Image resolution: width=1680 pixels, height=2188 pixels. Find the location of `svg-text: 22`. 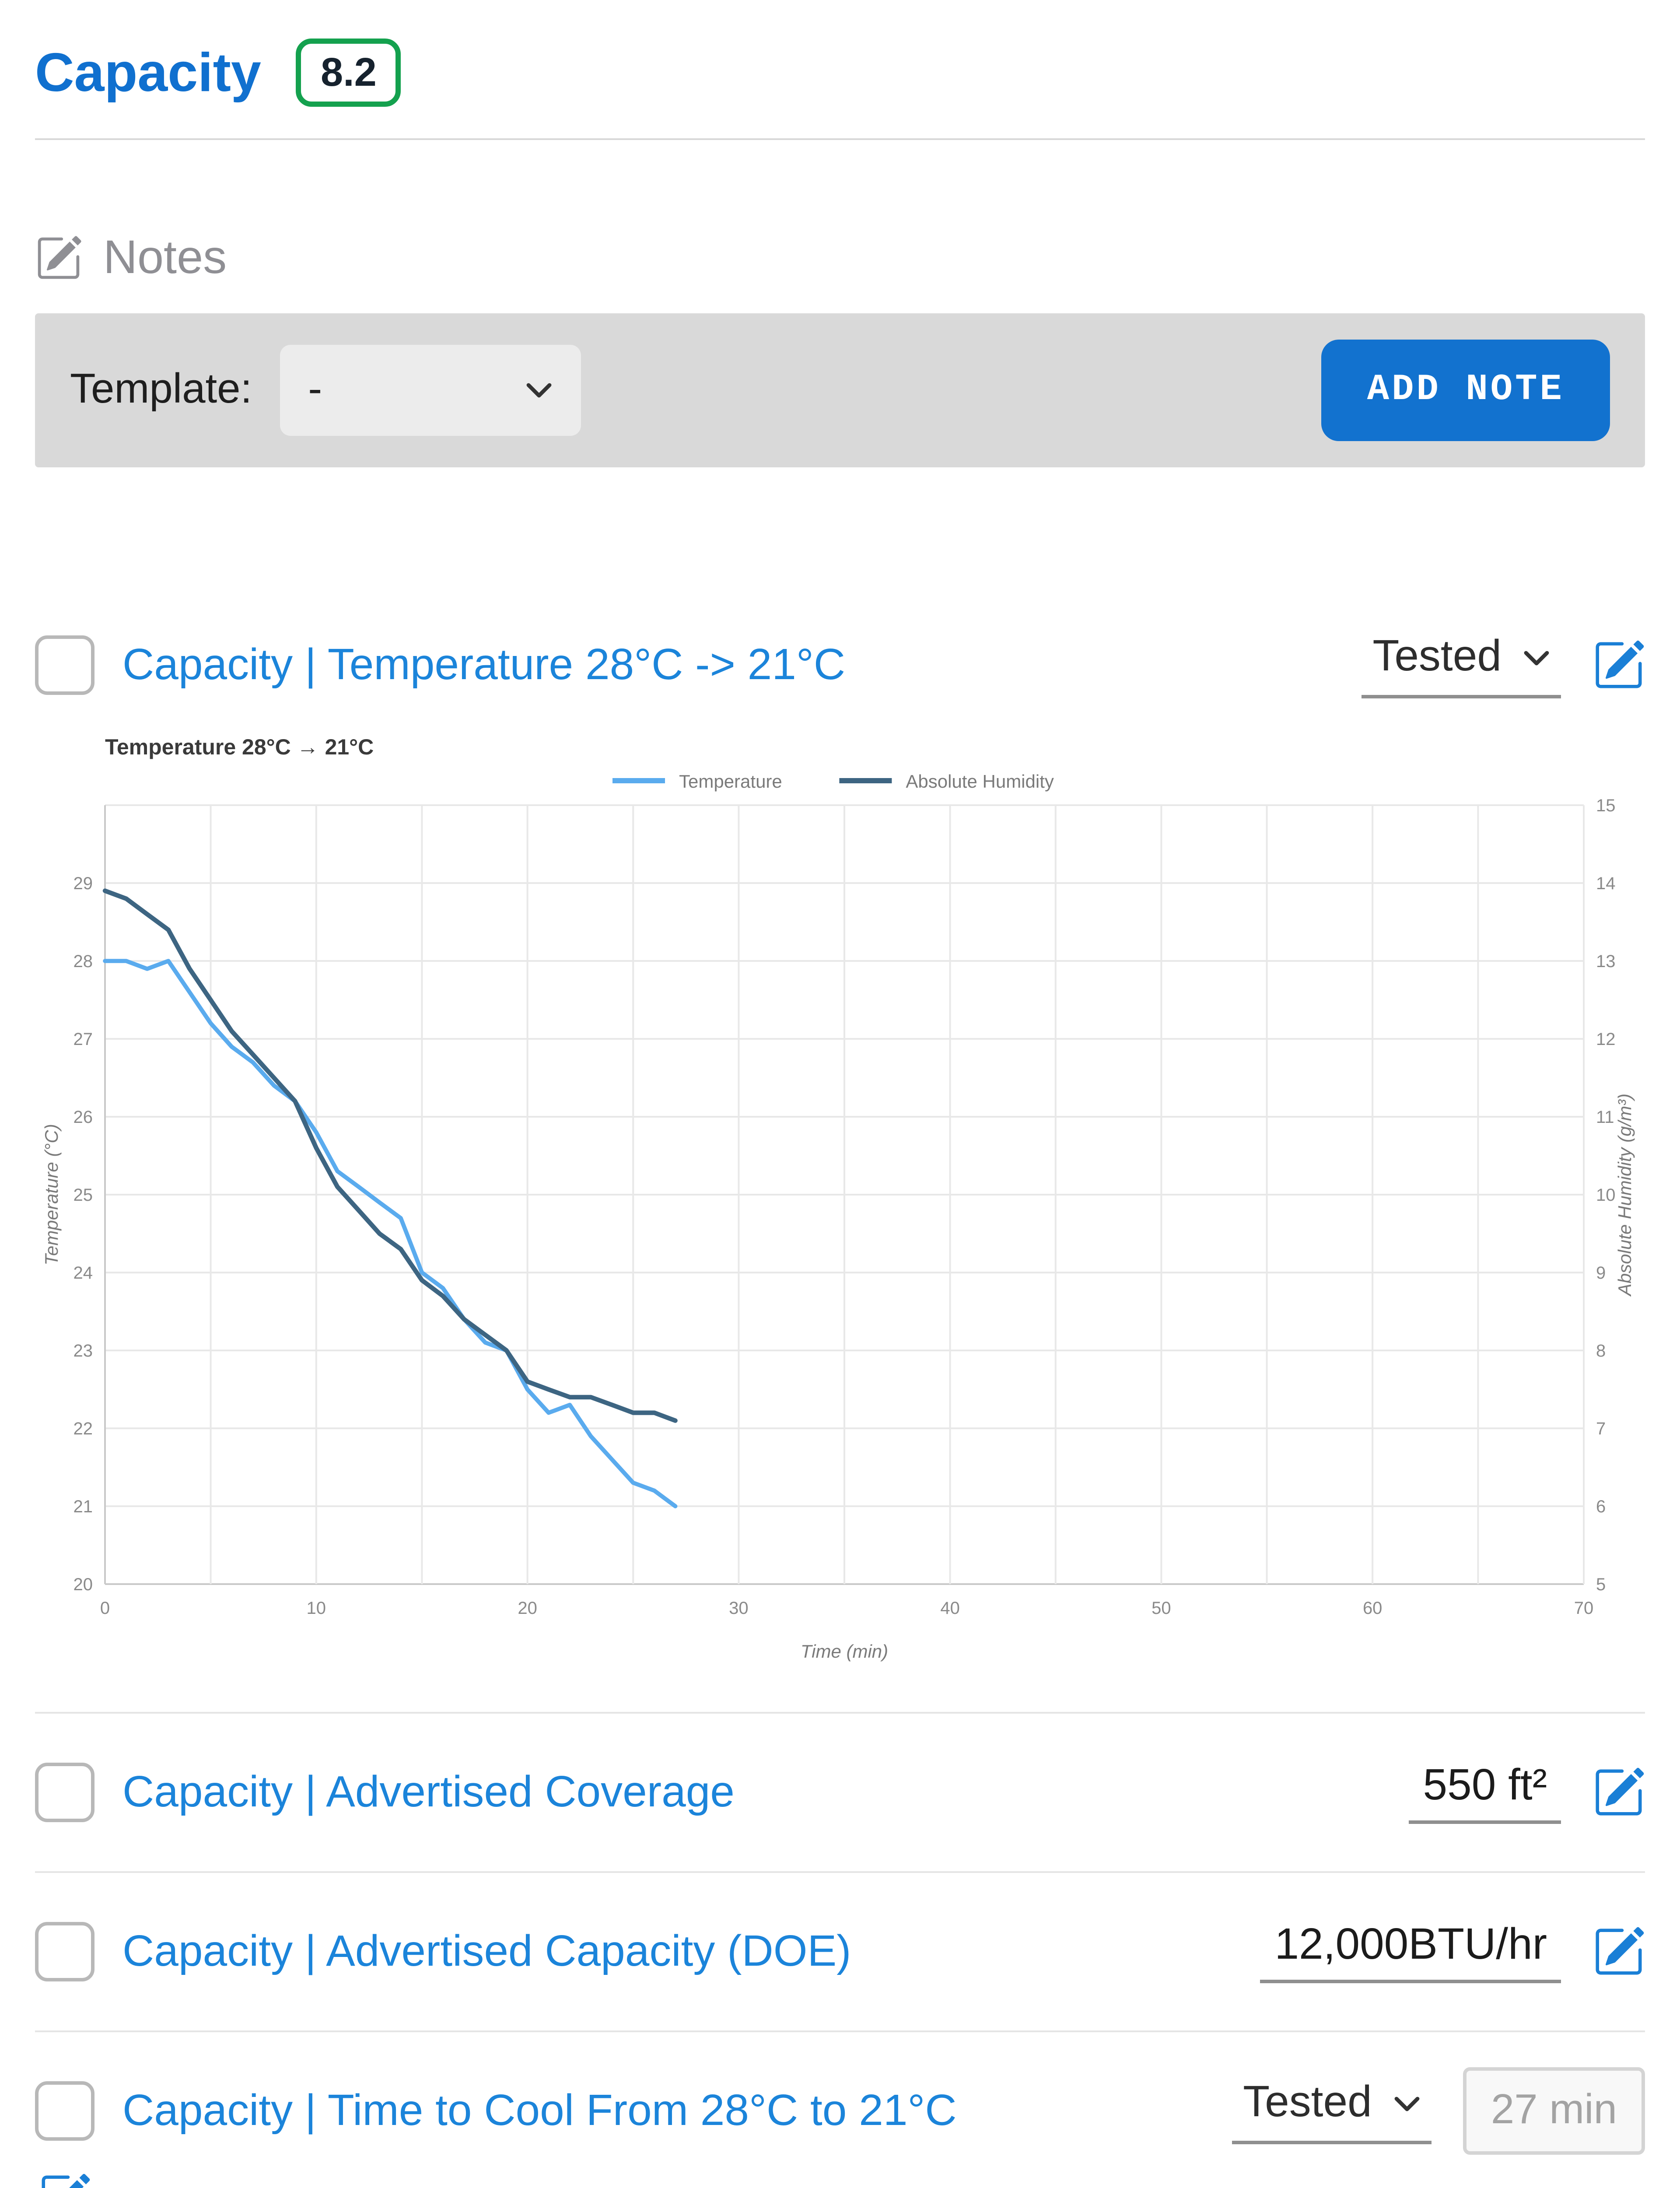

svg-text: 22 is located at coordinates (83, 1428).